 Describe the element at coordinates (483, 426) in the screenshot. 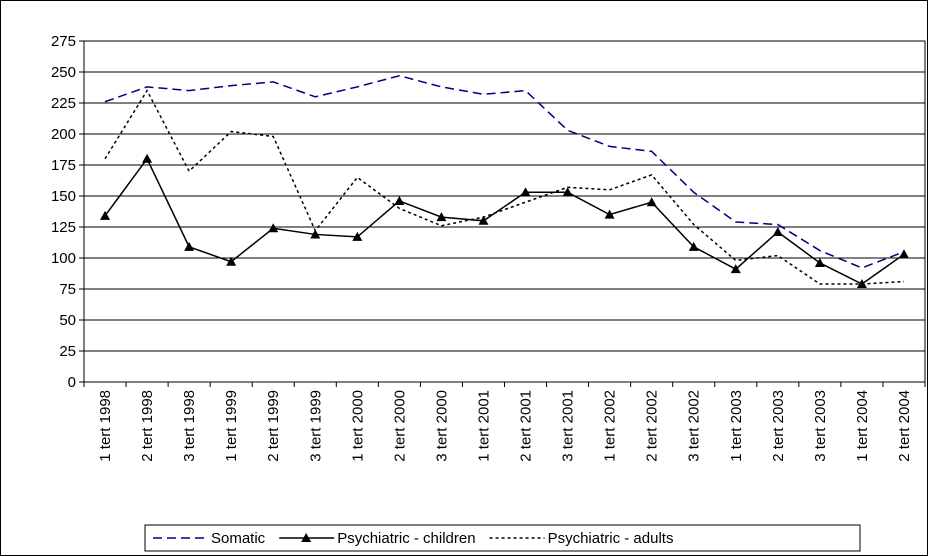

I see `x-tick-label: 1 tert 2001` at that location.